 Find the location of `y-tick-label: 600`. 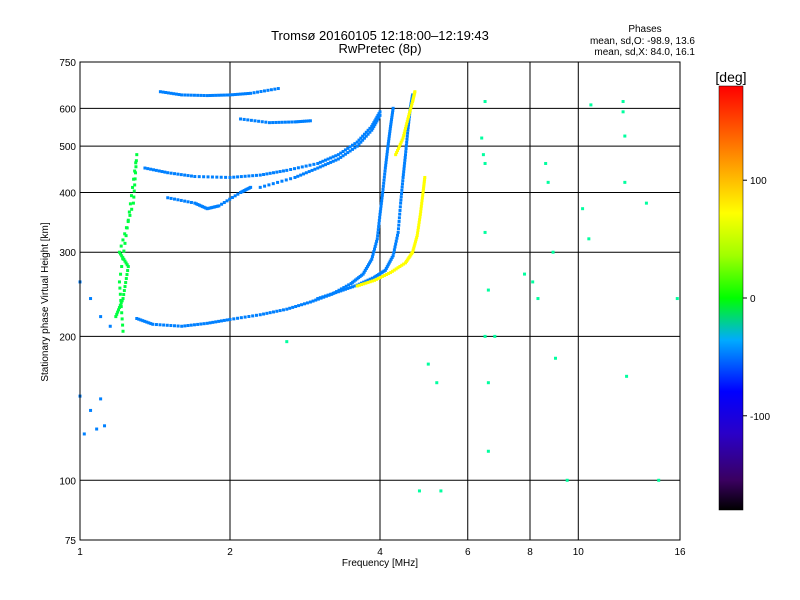

y-tick-label: 600 is located at coordinates (67, 109).